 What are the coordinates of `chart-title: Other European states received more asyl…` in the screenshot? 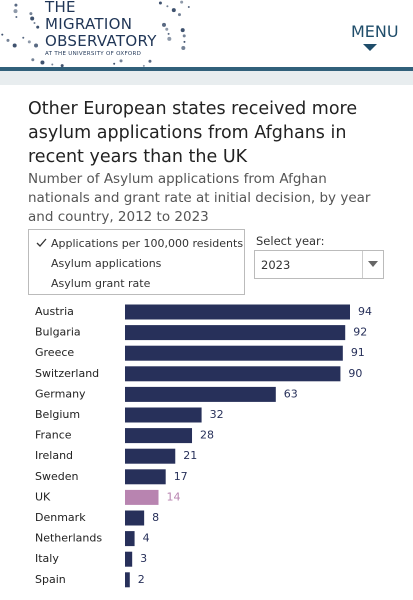 It's located at (193, 133).